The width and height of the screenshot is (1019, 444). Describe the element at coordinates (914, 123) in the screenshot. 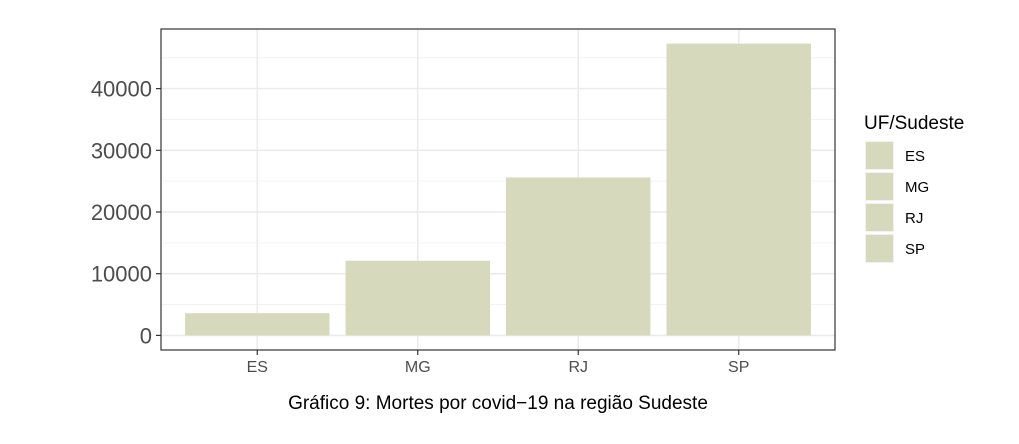

I see `legend-title: UF/Sudeste` at that location.